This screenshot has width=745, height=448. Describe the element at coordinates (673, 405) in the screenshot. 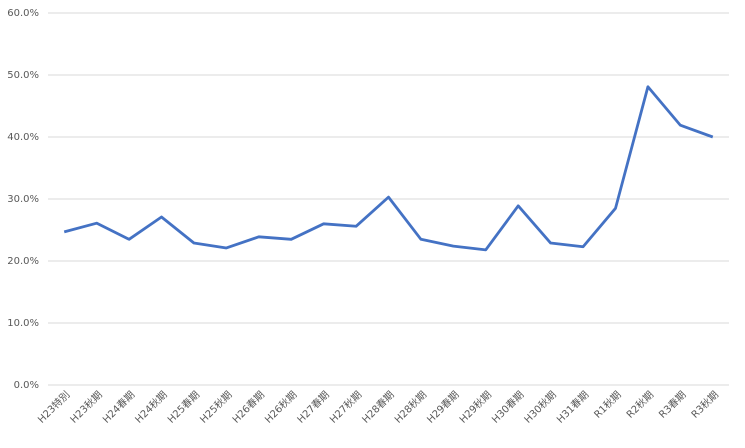

I see `x-tick-label: R3春期` at that location.